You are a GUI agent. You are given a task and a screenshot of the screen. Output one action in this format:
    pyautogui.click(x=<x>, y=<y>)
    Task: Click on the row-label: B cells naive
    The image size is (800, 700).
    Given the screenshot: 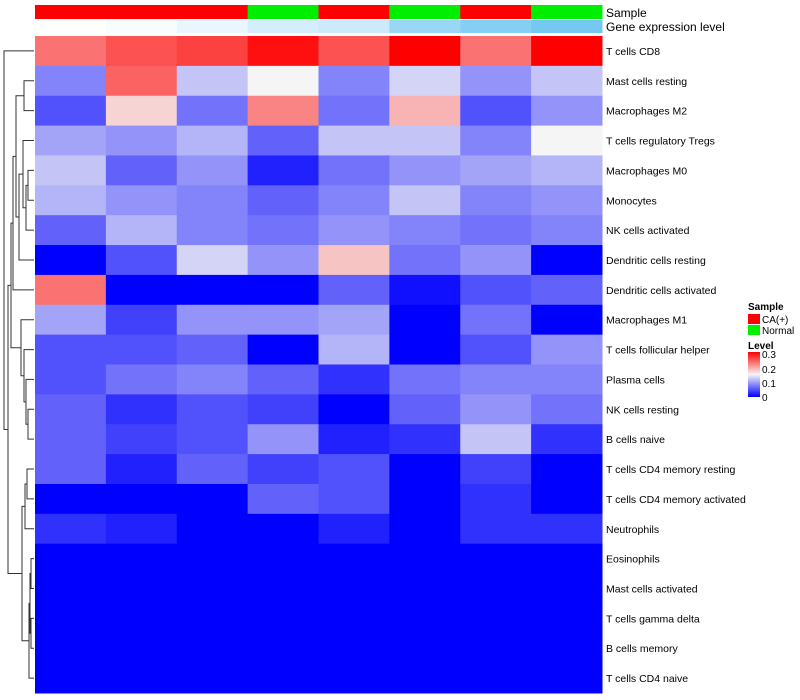 What is the action you would take?
    pyautogui.click(x=635, y=440)
    